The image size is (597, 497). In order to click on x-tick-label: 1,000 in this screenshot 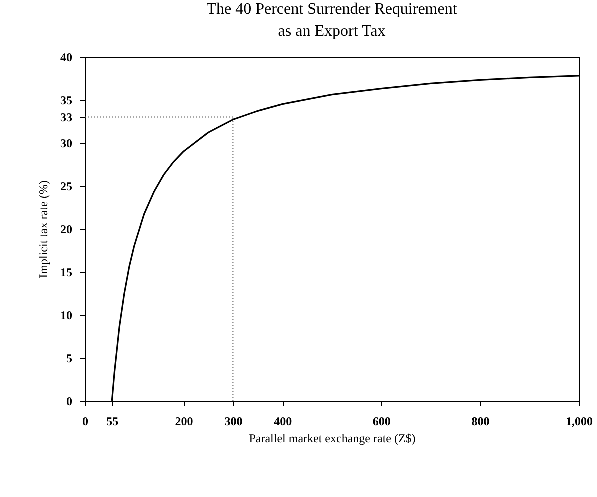, I will do `click(579, 421)`.